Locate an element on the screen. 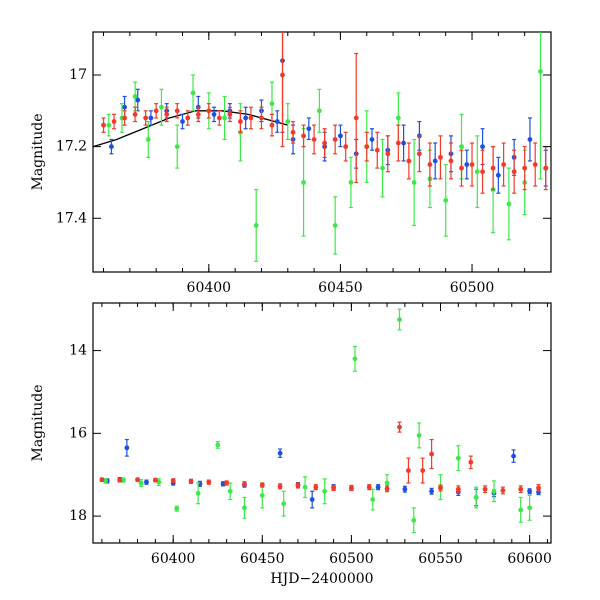  y-tick-label: 14 is located at coordinates (78, 351).